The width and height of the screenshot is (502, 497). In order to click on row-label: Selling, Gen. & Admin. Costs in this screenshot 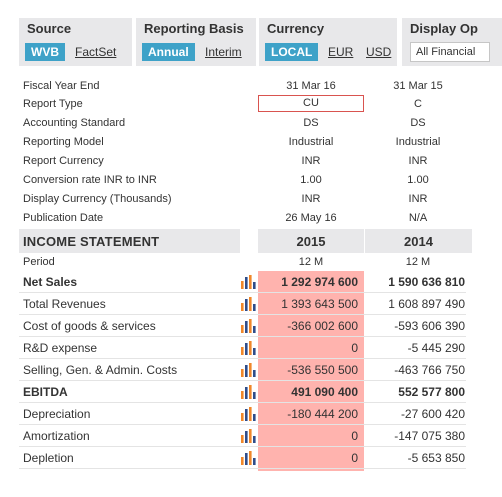, I will do `click(100, 370)`.